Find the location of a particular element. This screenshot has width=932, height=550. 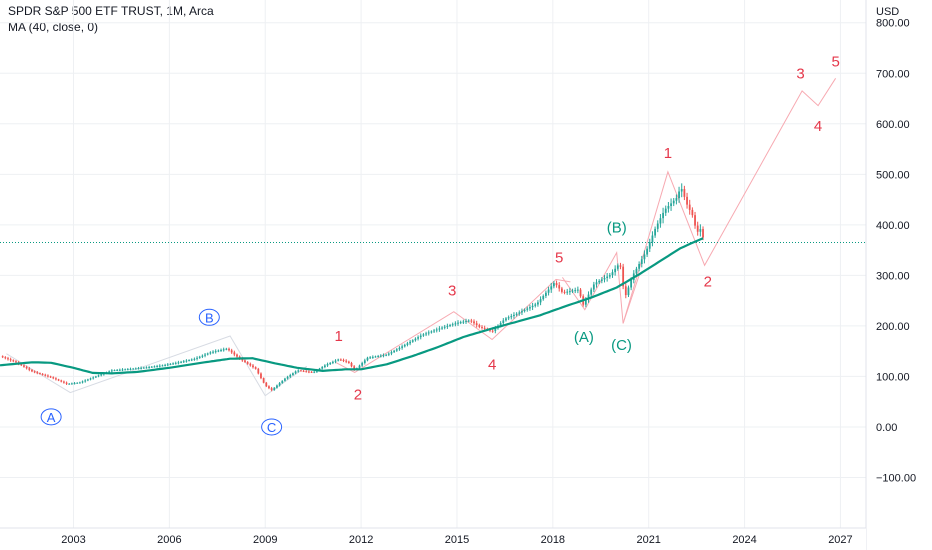

x-tick-label: 2027 is located at coordinates (840, 540).